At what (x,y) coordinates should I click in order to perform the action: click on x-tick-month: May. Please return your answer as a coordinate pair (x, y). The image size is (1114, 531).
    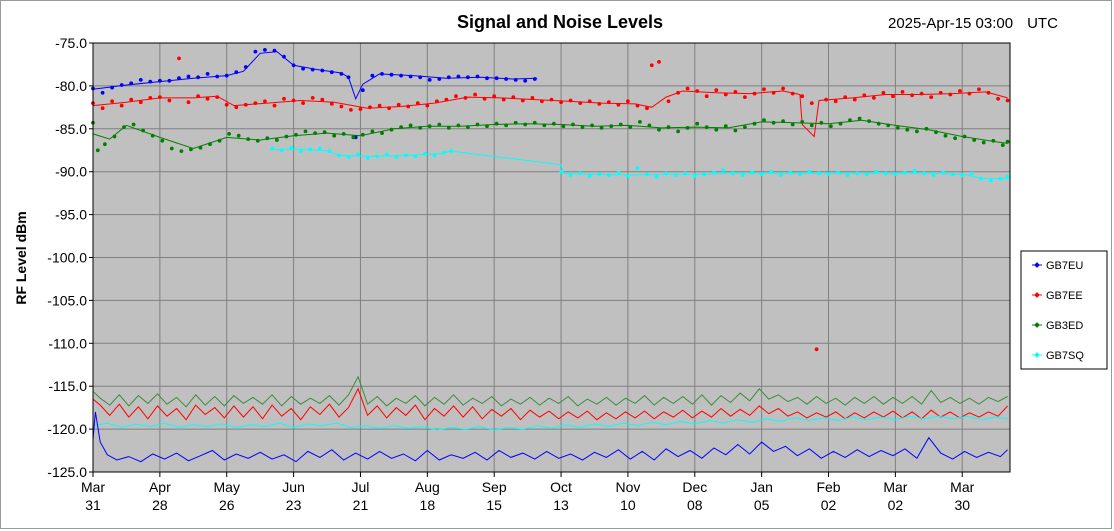
    Looking at the image, I should click on (227, 487).